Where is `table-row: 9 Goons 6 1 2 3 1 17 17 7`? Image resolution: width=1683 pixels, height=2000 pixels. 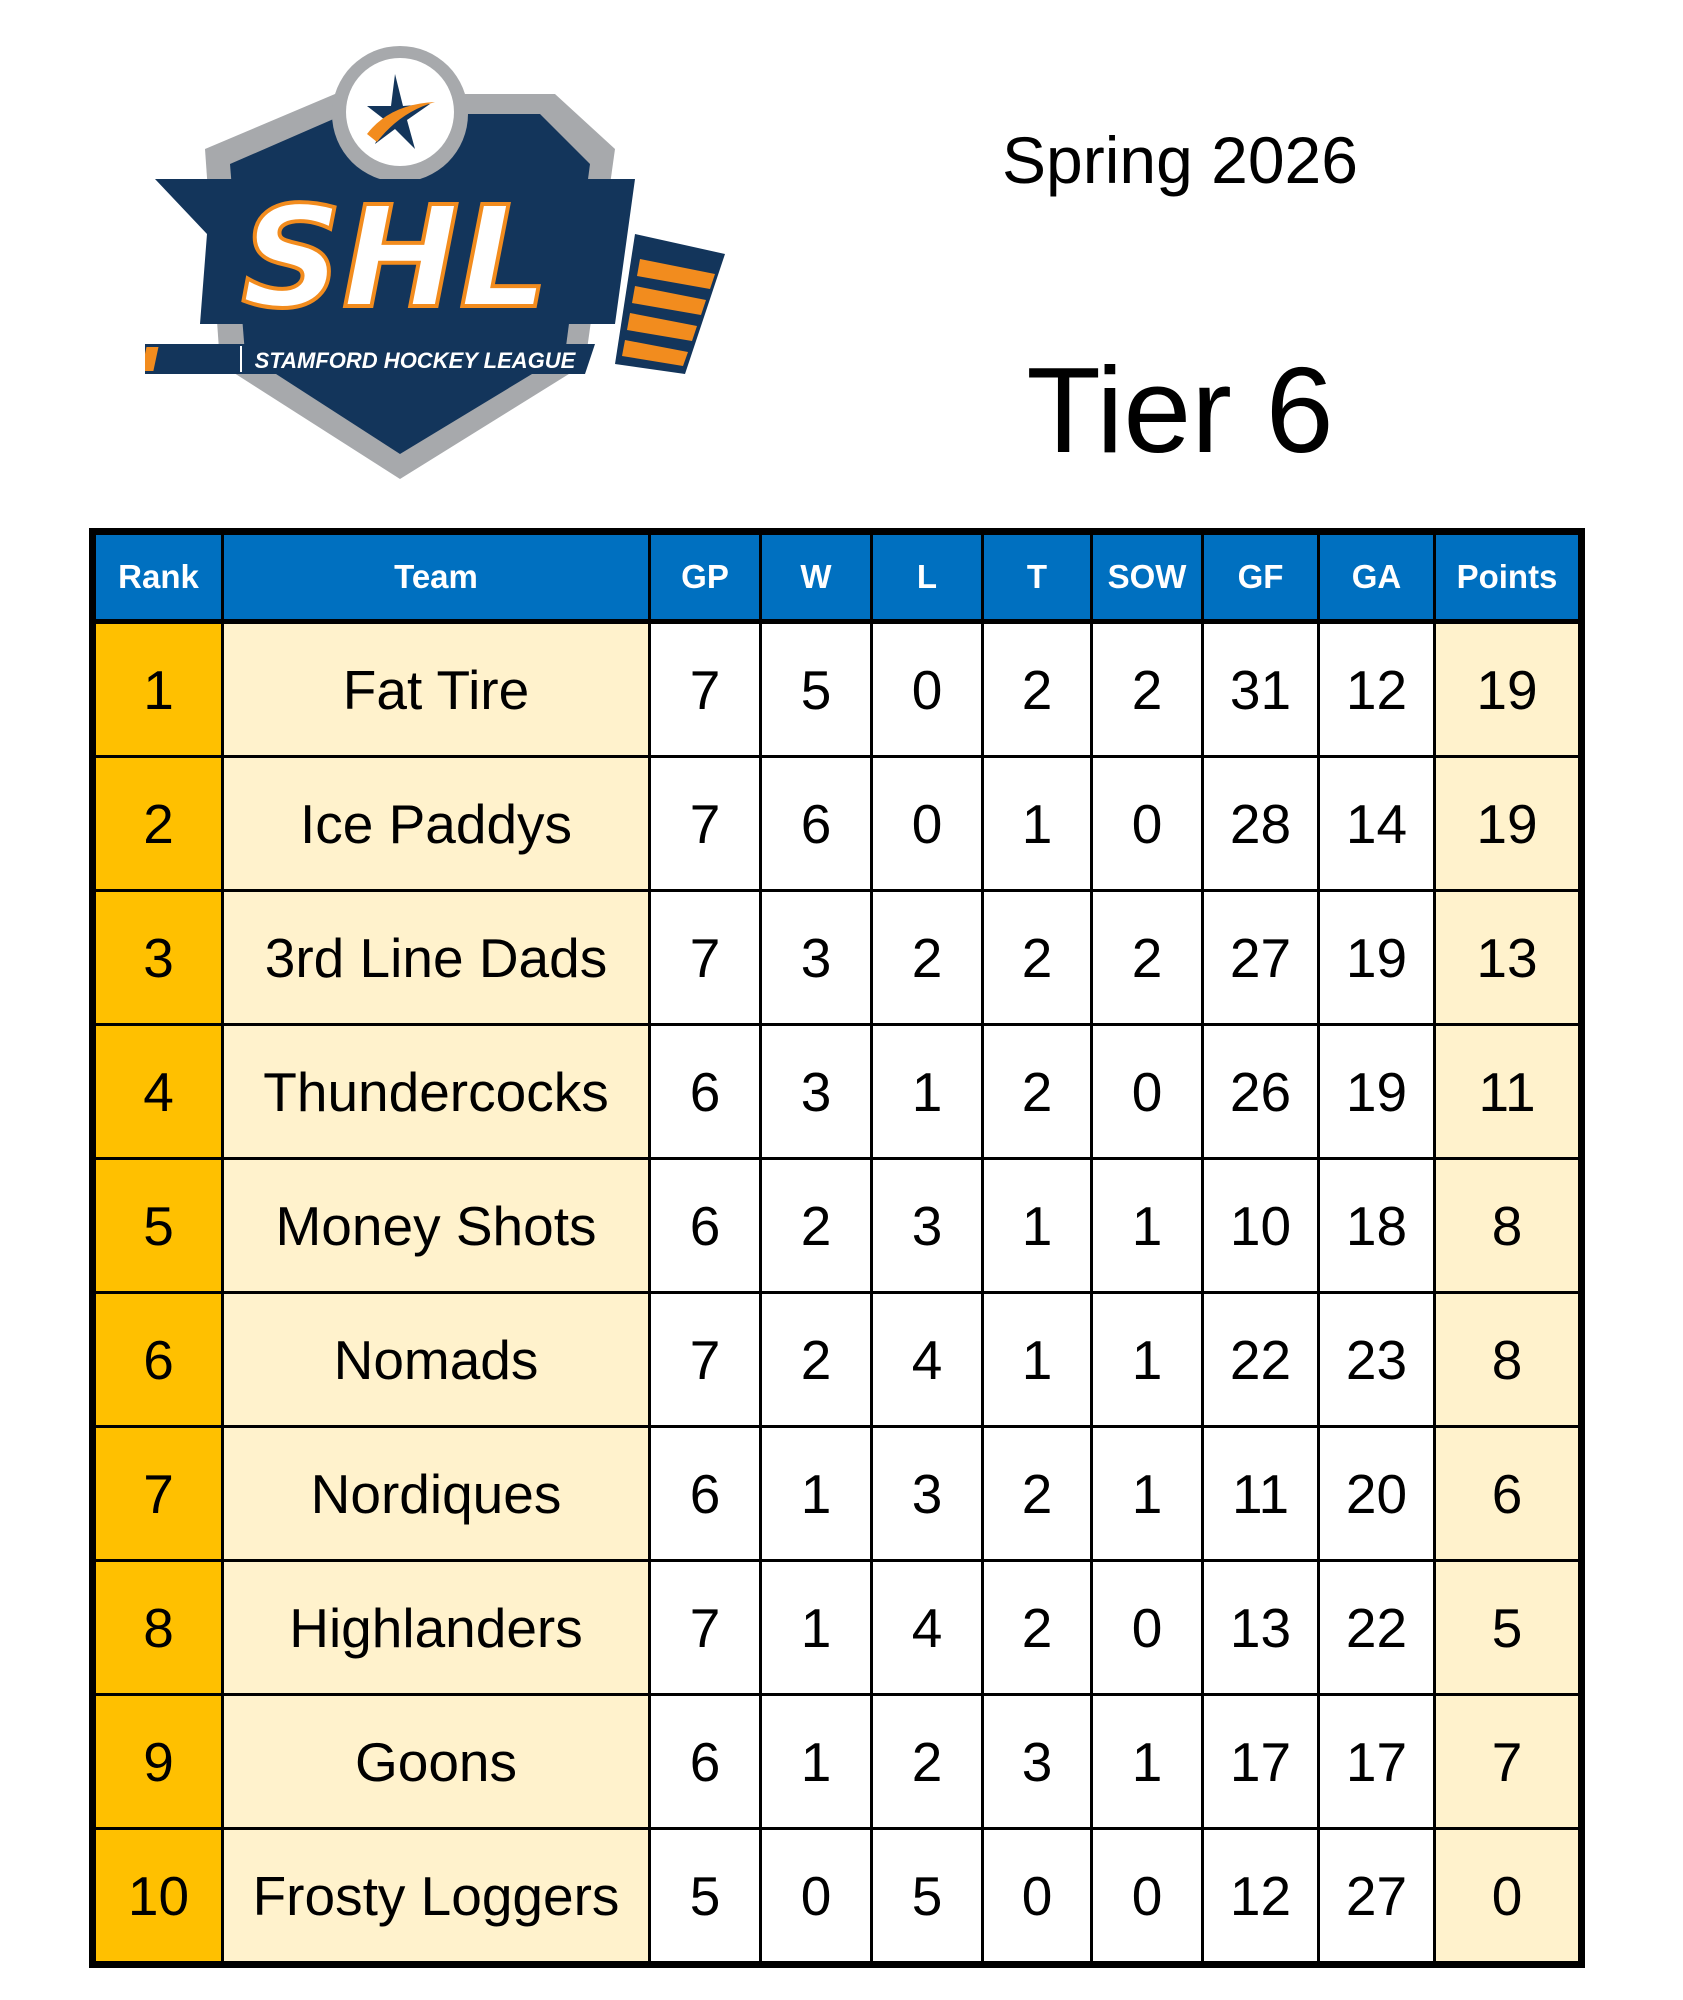
table-row: 9 Goons 6 1 2 3 1 17 17 7 is located at coordinates (837, 1761).